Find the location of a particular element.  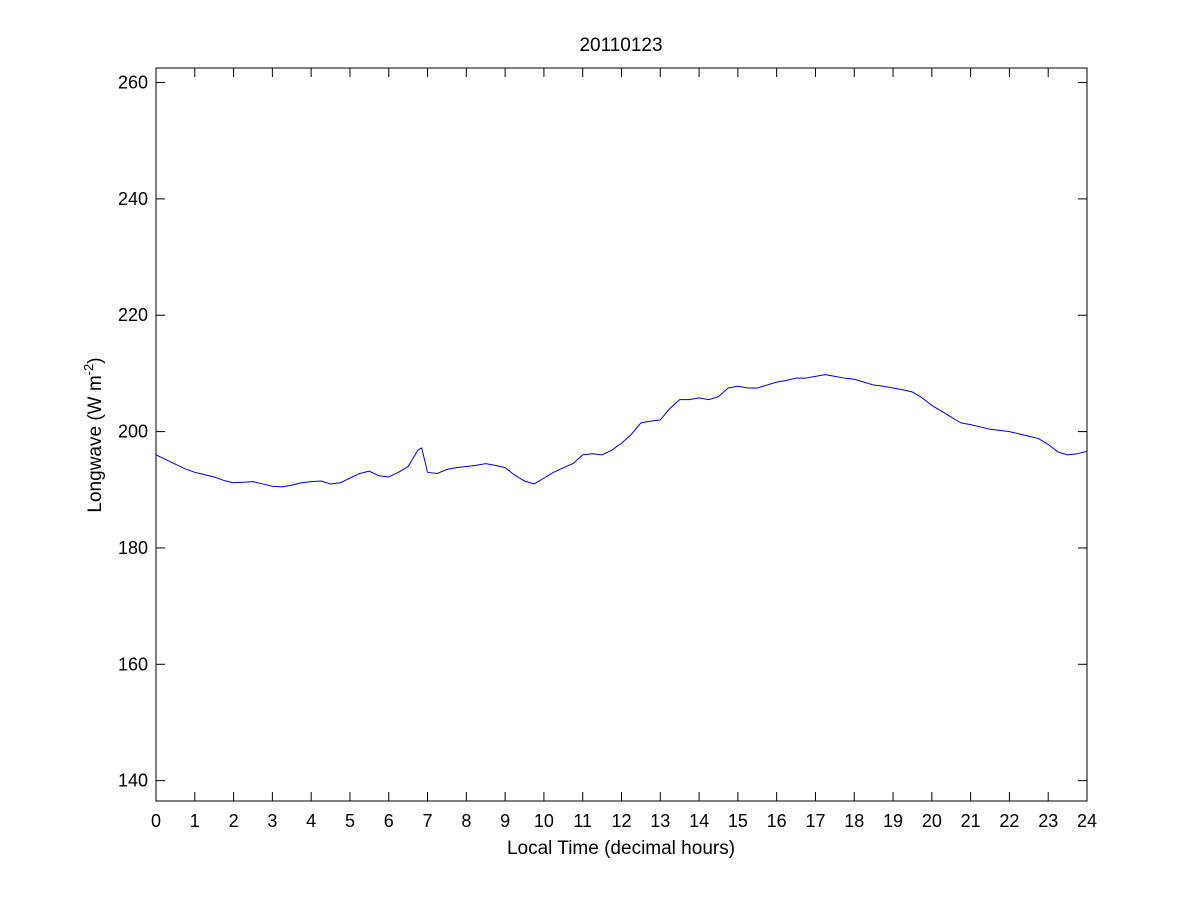

y-axis-label-close: ) is located at coordinates (95, 360).